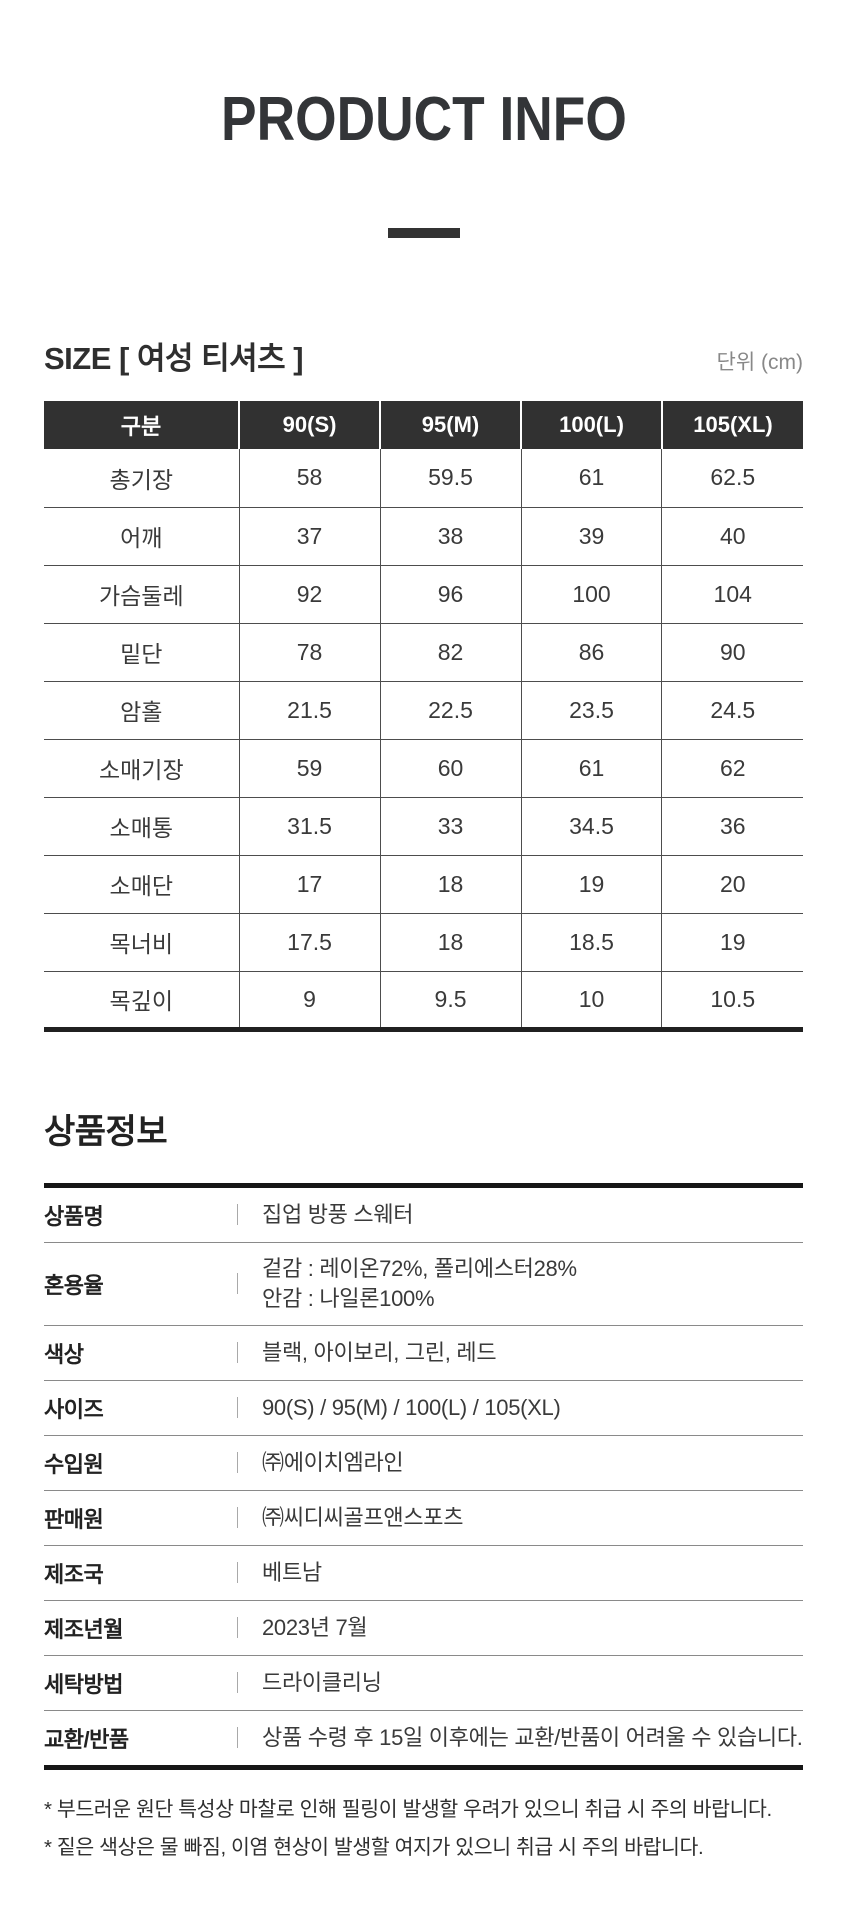 The width and height of the screenshot is (841, 1907). What do you see at coordinates (106, 1131) in the screenshot?
I see `product-info-heading: 상품정보` at bounding box center [106, 1131].